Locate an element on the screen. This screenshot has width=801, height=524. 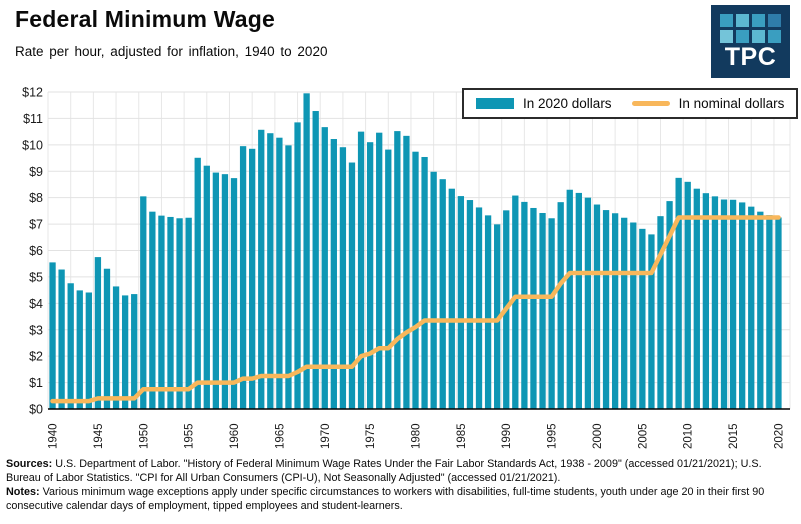
legend-line-swatch-icon is located at coordinates (650, 103).